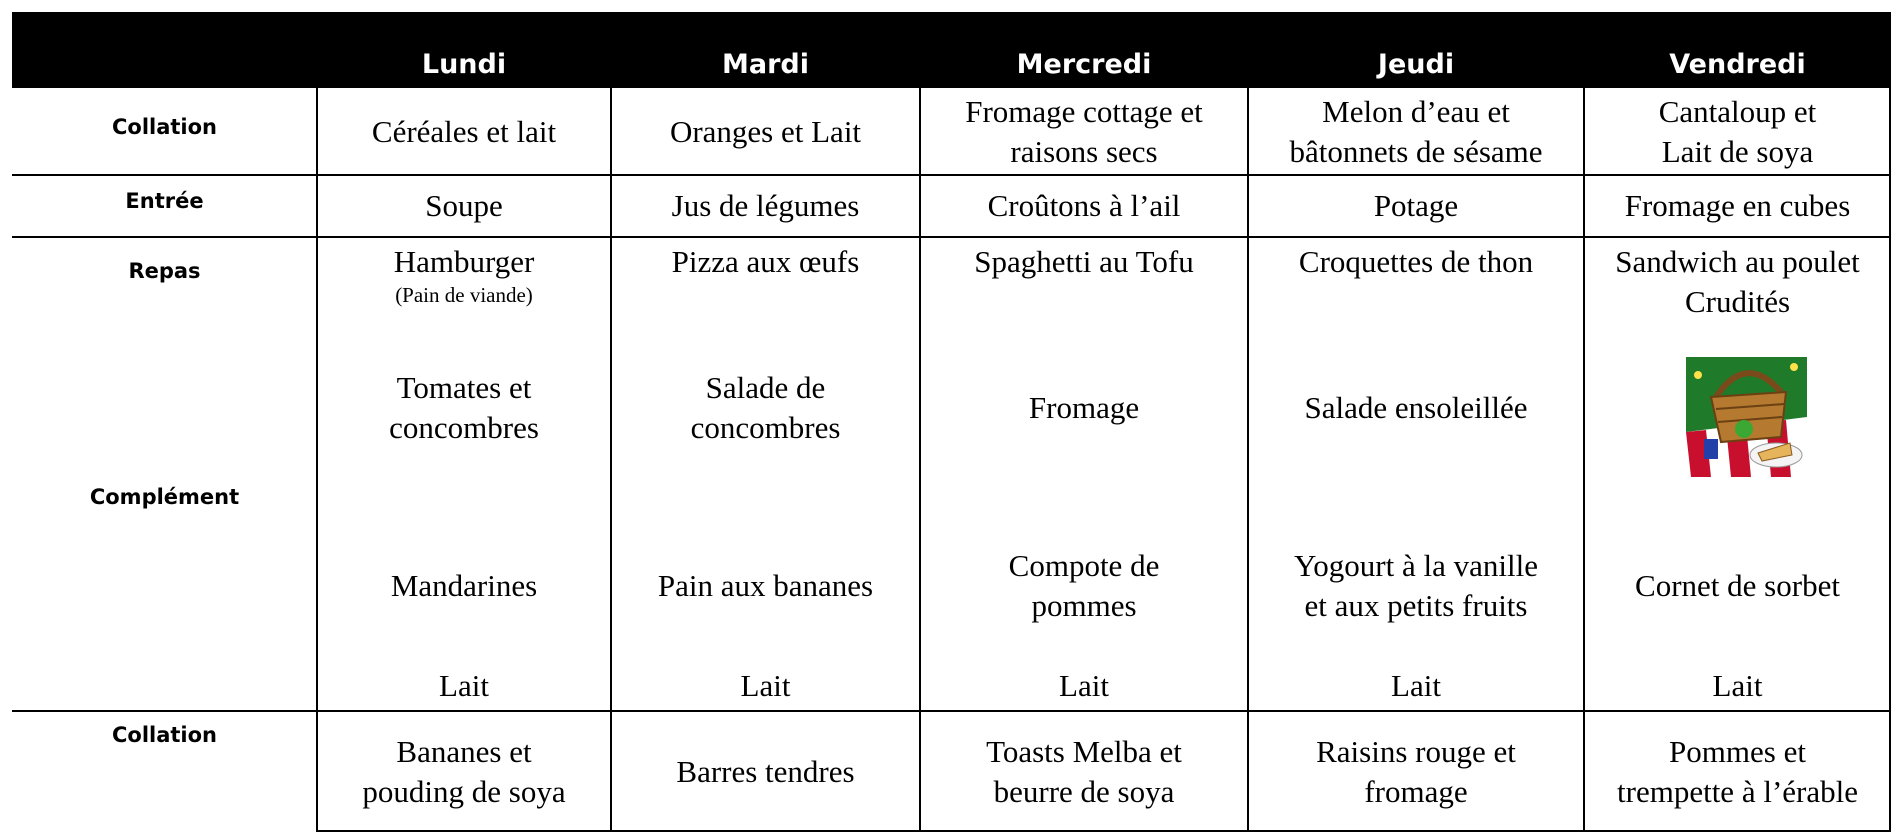 Image resolution: width=1891 pixels, height=832 pixels. Describe the element at coordinates (1416, 131) in the screenshot. I see `table-cell: Melon d’eau et bâtonnets de sésame` at that location.